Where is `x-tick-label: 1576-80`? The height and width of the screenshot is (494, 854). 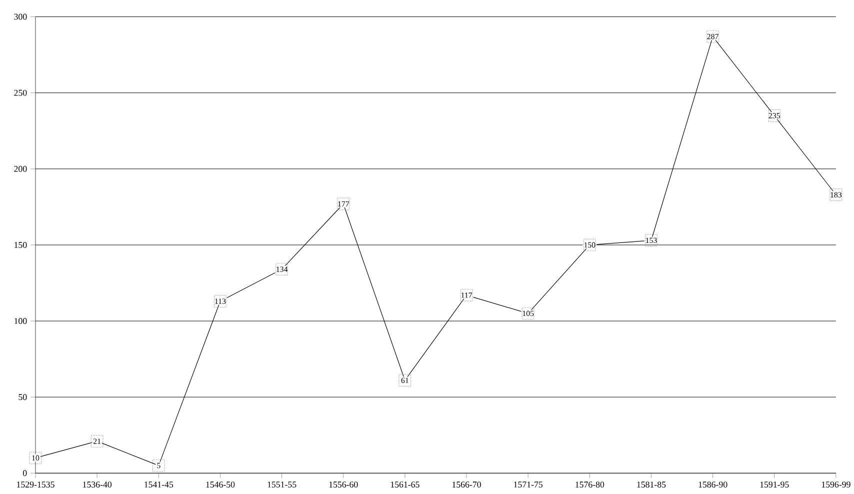
x-tick-label: 1576-80 is located at coordinates (590, 485).